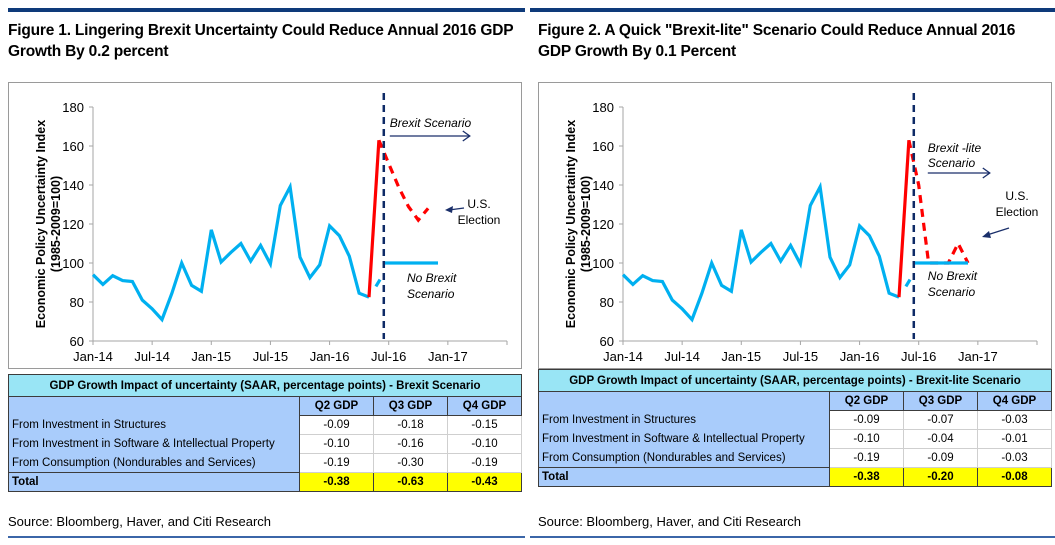 This screenshot has height=545, width=1055. Describe the element at coordinates (410, 463) in the screenshot. I see `cell: -0.30` at that location.